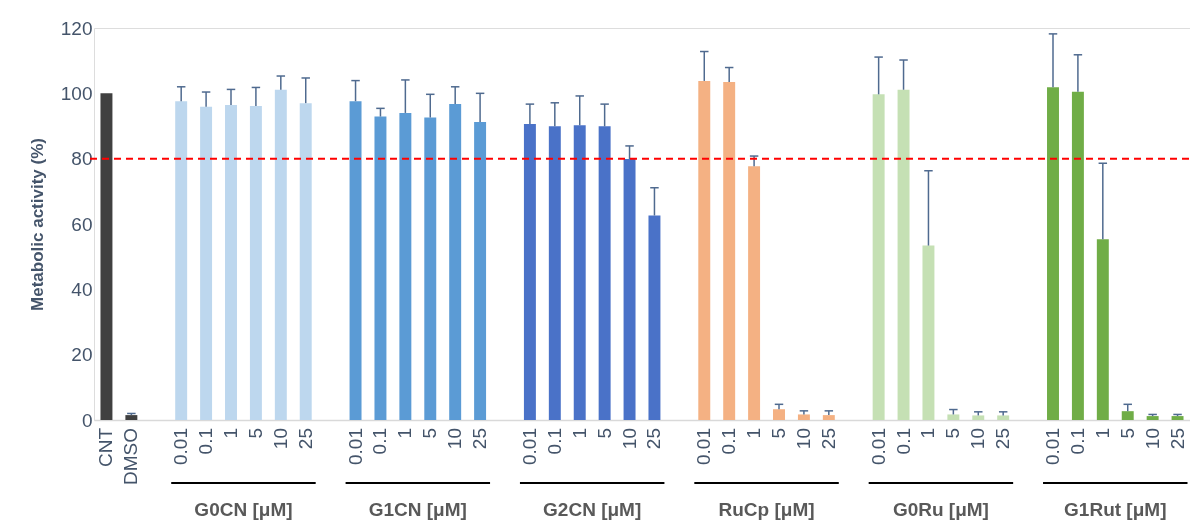 This screenshot has width=1190, height=524. Describe the element at coordinates (82, 159) in the screenshot. I see `y-tick-label: 80` at that location.